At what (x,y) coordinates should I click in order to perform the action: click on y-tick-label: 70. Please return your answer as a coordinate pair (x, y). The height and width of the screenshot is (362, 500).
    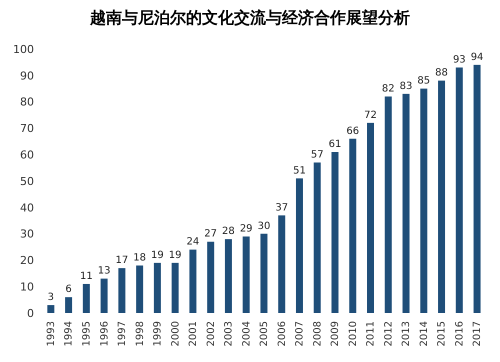
    Looking at the image, I should click on (27, 129).